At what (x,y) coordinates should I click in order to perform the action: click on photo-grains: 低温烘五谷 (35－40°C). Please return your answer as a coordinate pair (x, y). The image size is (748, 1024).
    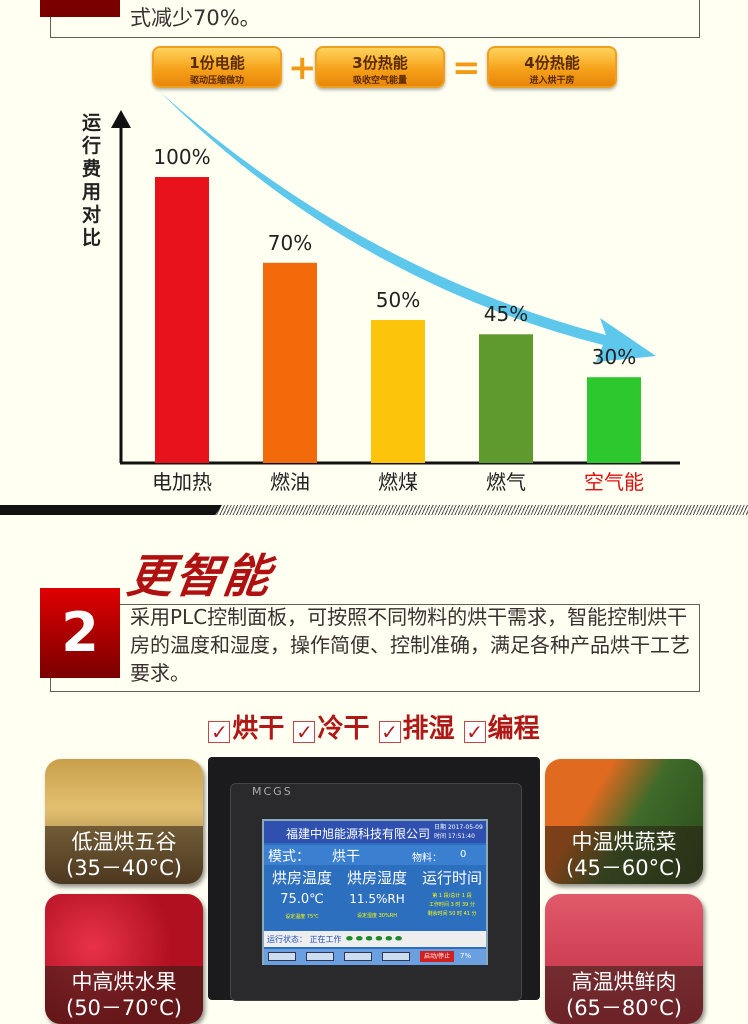
    Looking at the image, I should click on (124, 821).